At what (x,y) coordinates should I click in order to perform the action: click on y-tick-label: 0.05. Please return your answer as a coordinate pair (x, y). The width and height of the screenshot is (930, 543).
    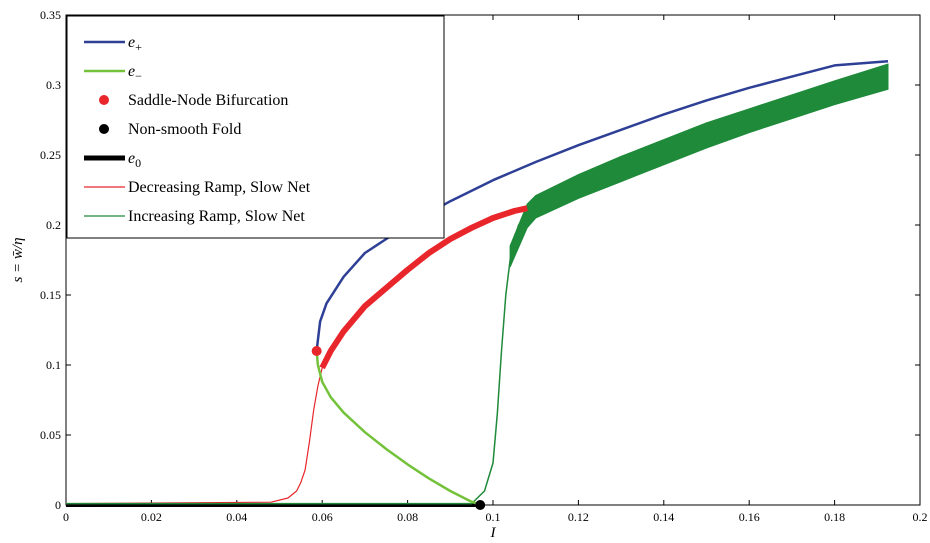
    Looking at the image, I should click on (50, 435).